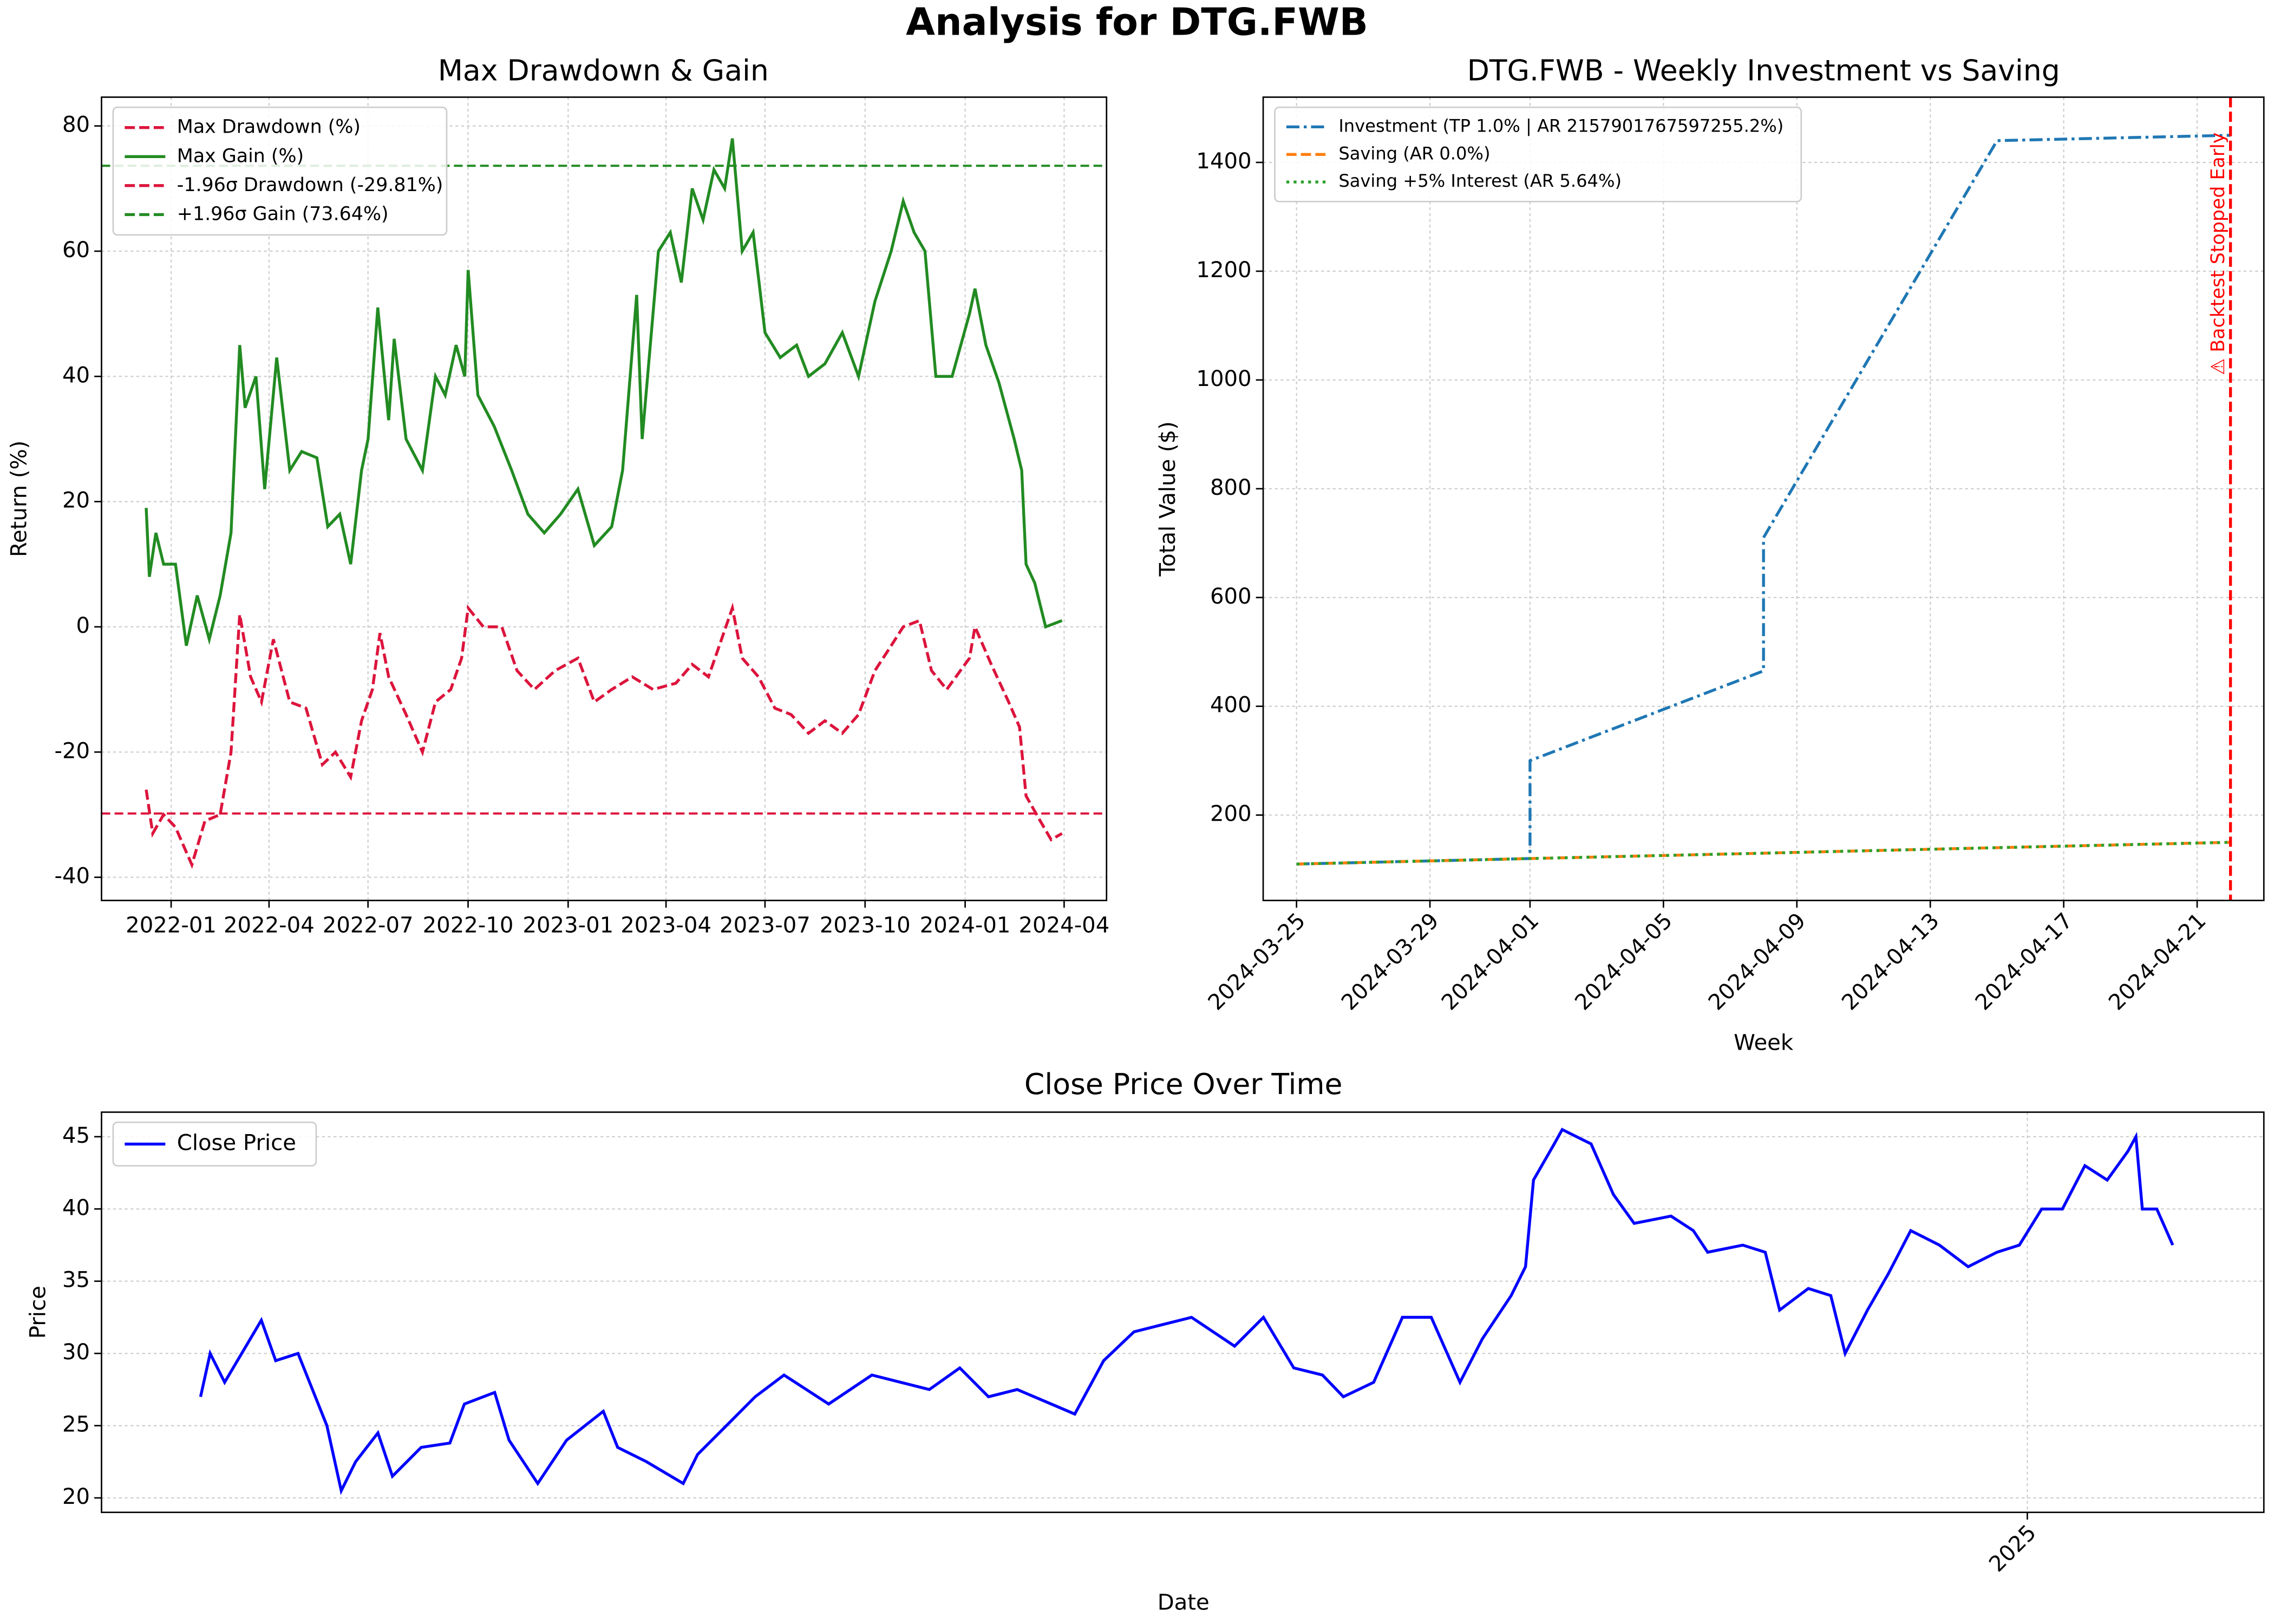 The height and width of the screenshot is (1624, 2274). What do you see at coordinates (37, 1312) in the screenshot?
I see `y-axis-label: Price` at bounding box center [37, 1312].